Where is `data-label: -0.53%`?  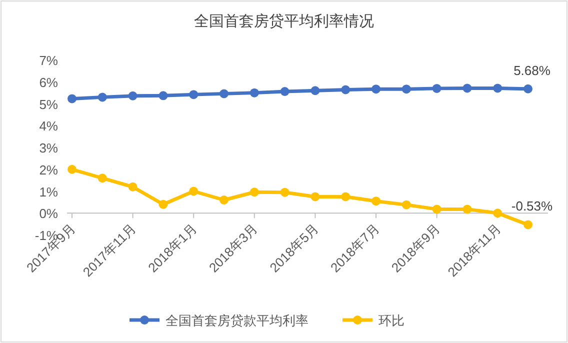 data-label: -0.53% is located at coordinates (532, 206).